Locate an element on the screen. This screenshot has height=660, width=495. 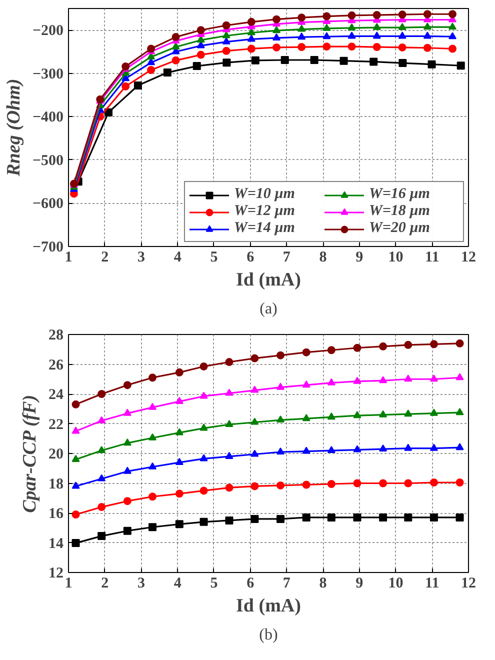
x-tick-label: 8 is located at coordinates (323, 258).